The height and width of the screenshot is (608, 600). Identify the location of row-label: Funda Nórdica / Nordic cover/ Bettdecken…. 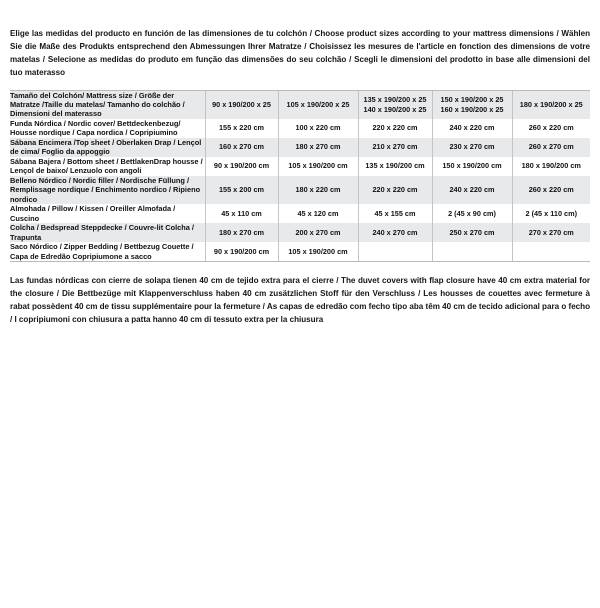
(107, 128).